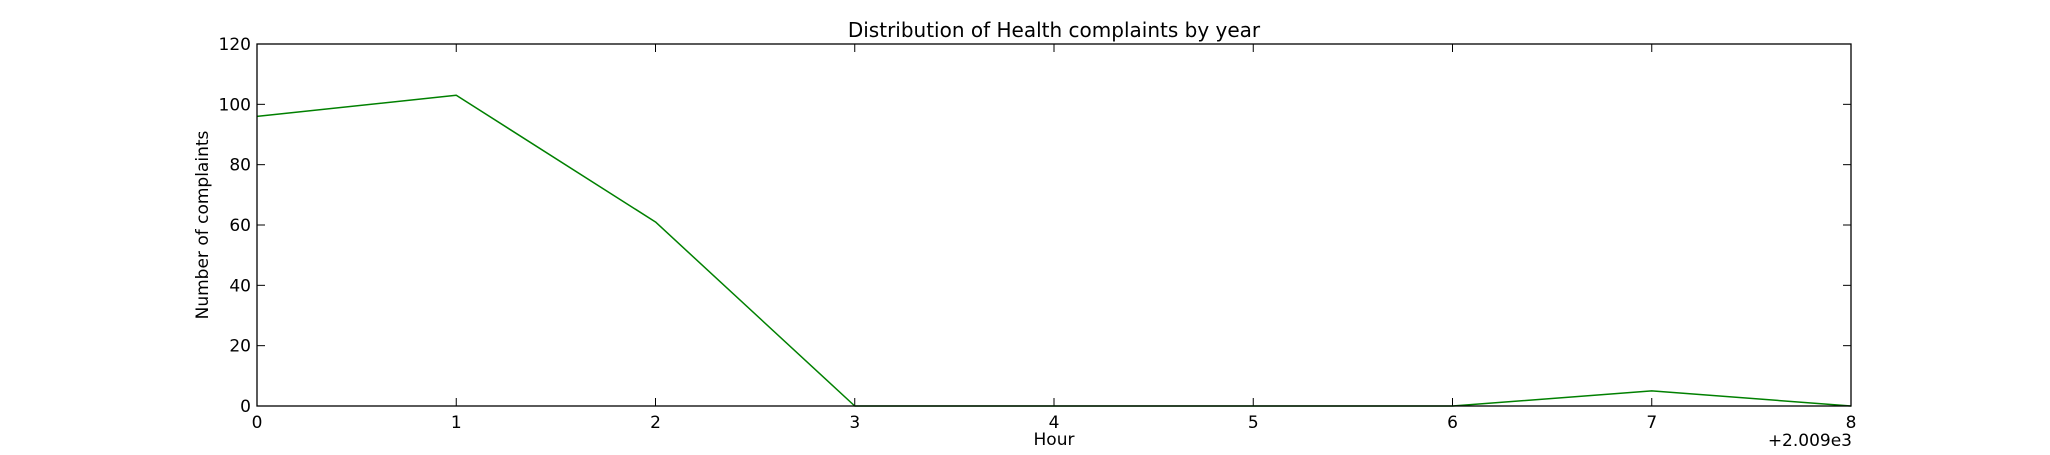 The width and height of the screenshot is (2050, 455). What do you see at coordinates (1253, 423) in the screenshot?
I see `x-tick-label: 5` at bounding box center [1253, 423].